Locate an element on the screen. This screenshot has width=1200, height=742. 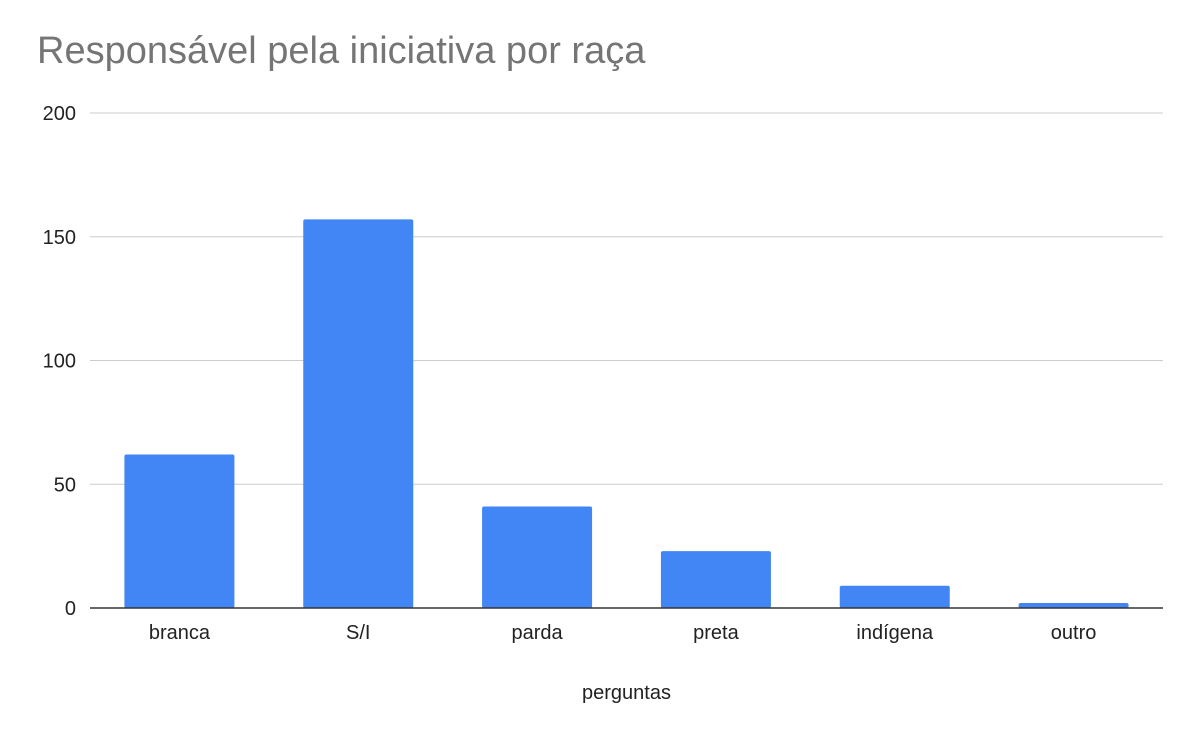
x-axis-label: perguntas is located at coordinates (626, 693).